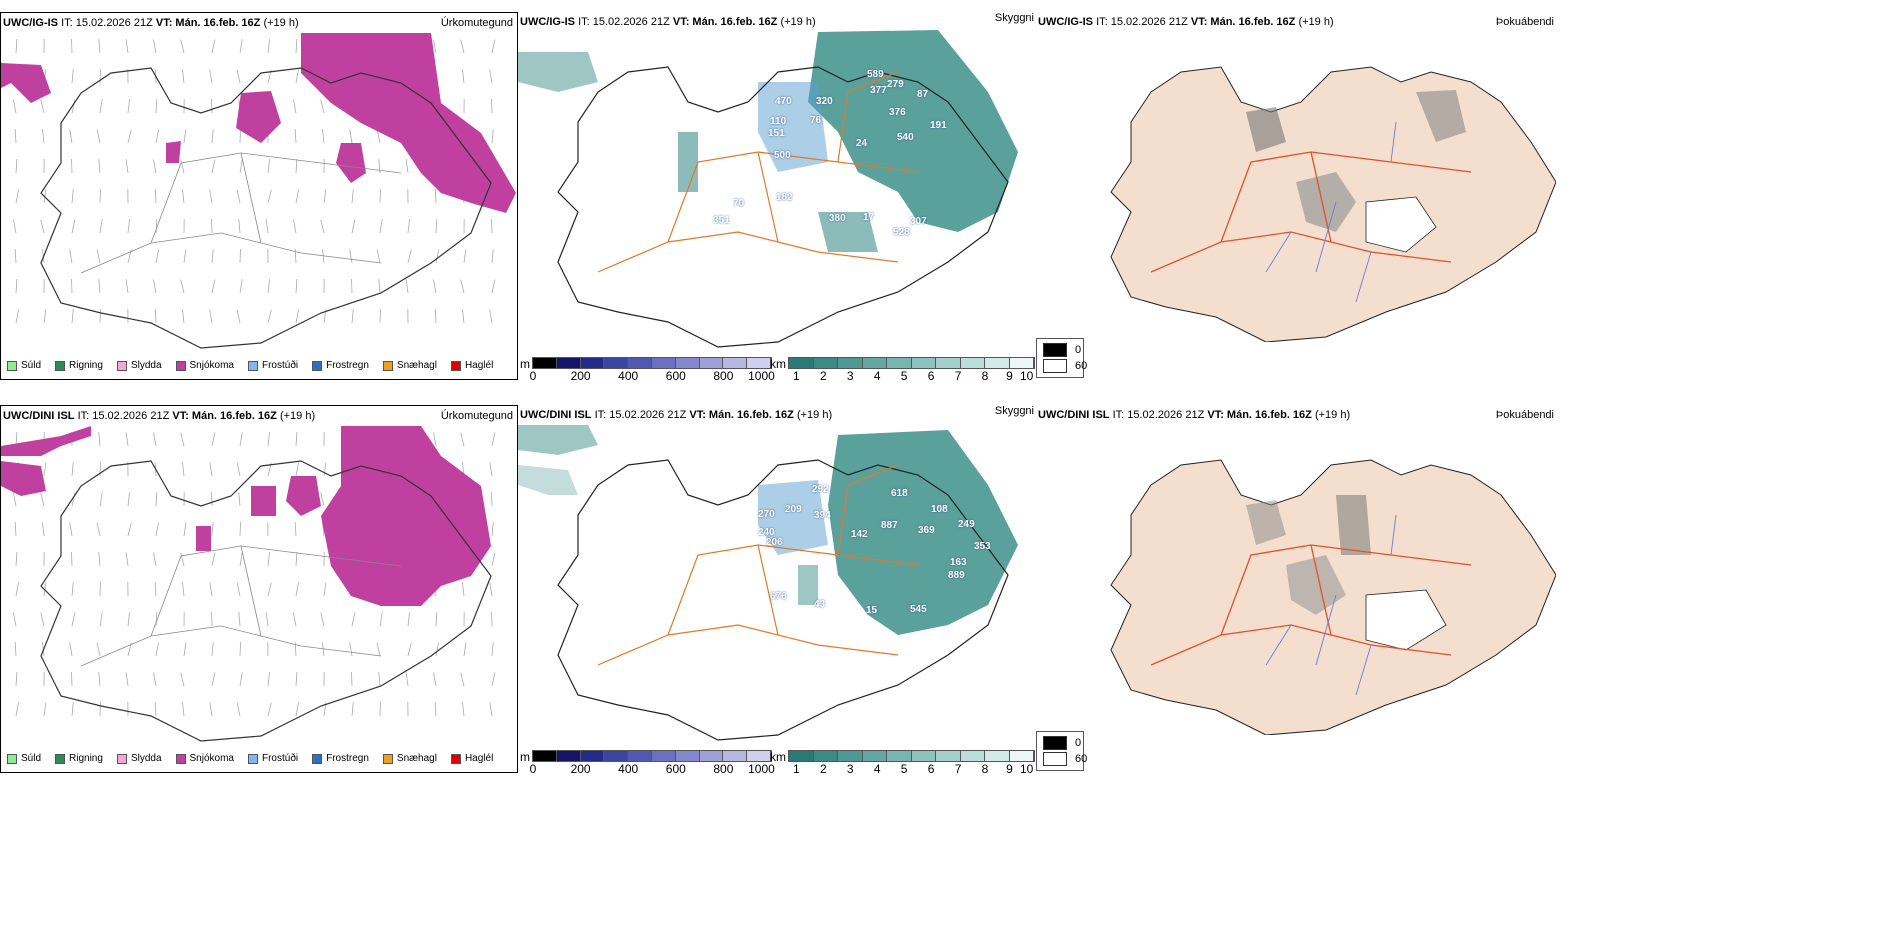  Describe the element at coordinates (652, 374) in the screenshot. I see `height-ticks: 0 200 400 600 800 1000` at that location.